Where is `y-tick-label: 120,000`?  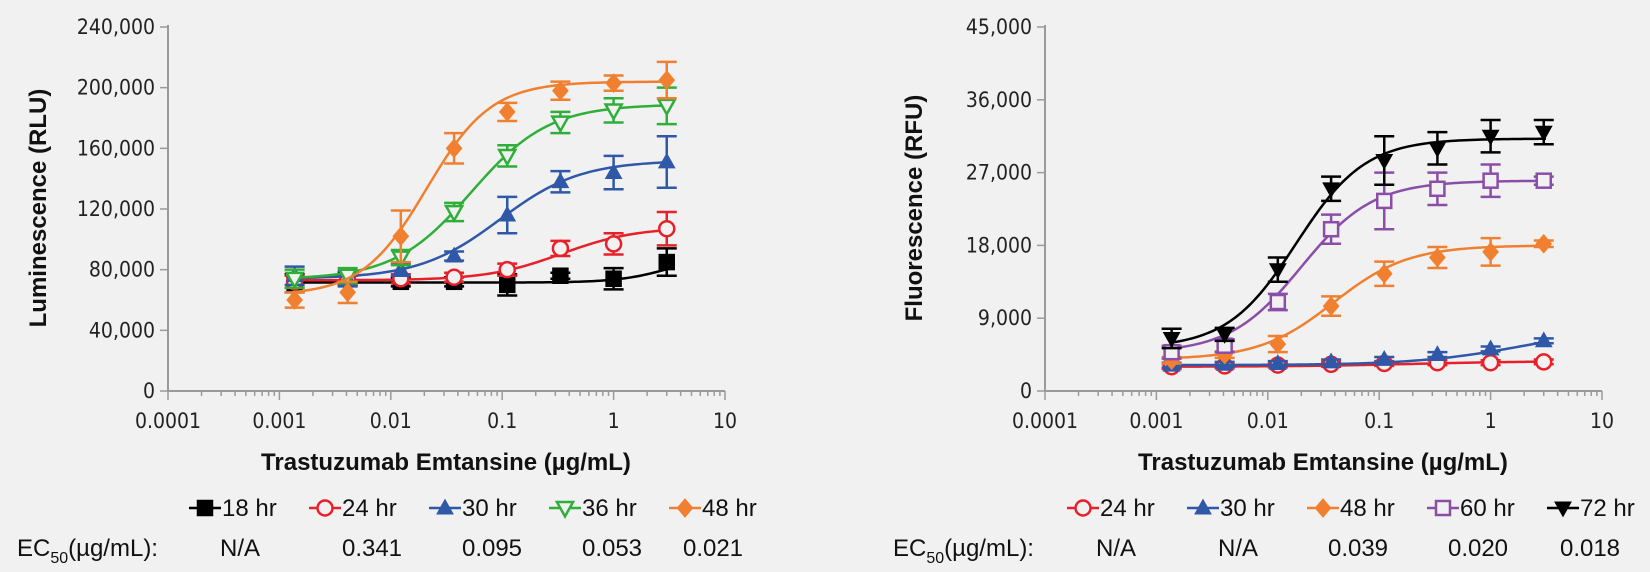
y-tick-label: 120,000 is located at coordinates (116, 209).